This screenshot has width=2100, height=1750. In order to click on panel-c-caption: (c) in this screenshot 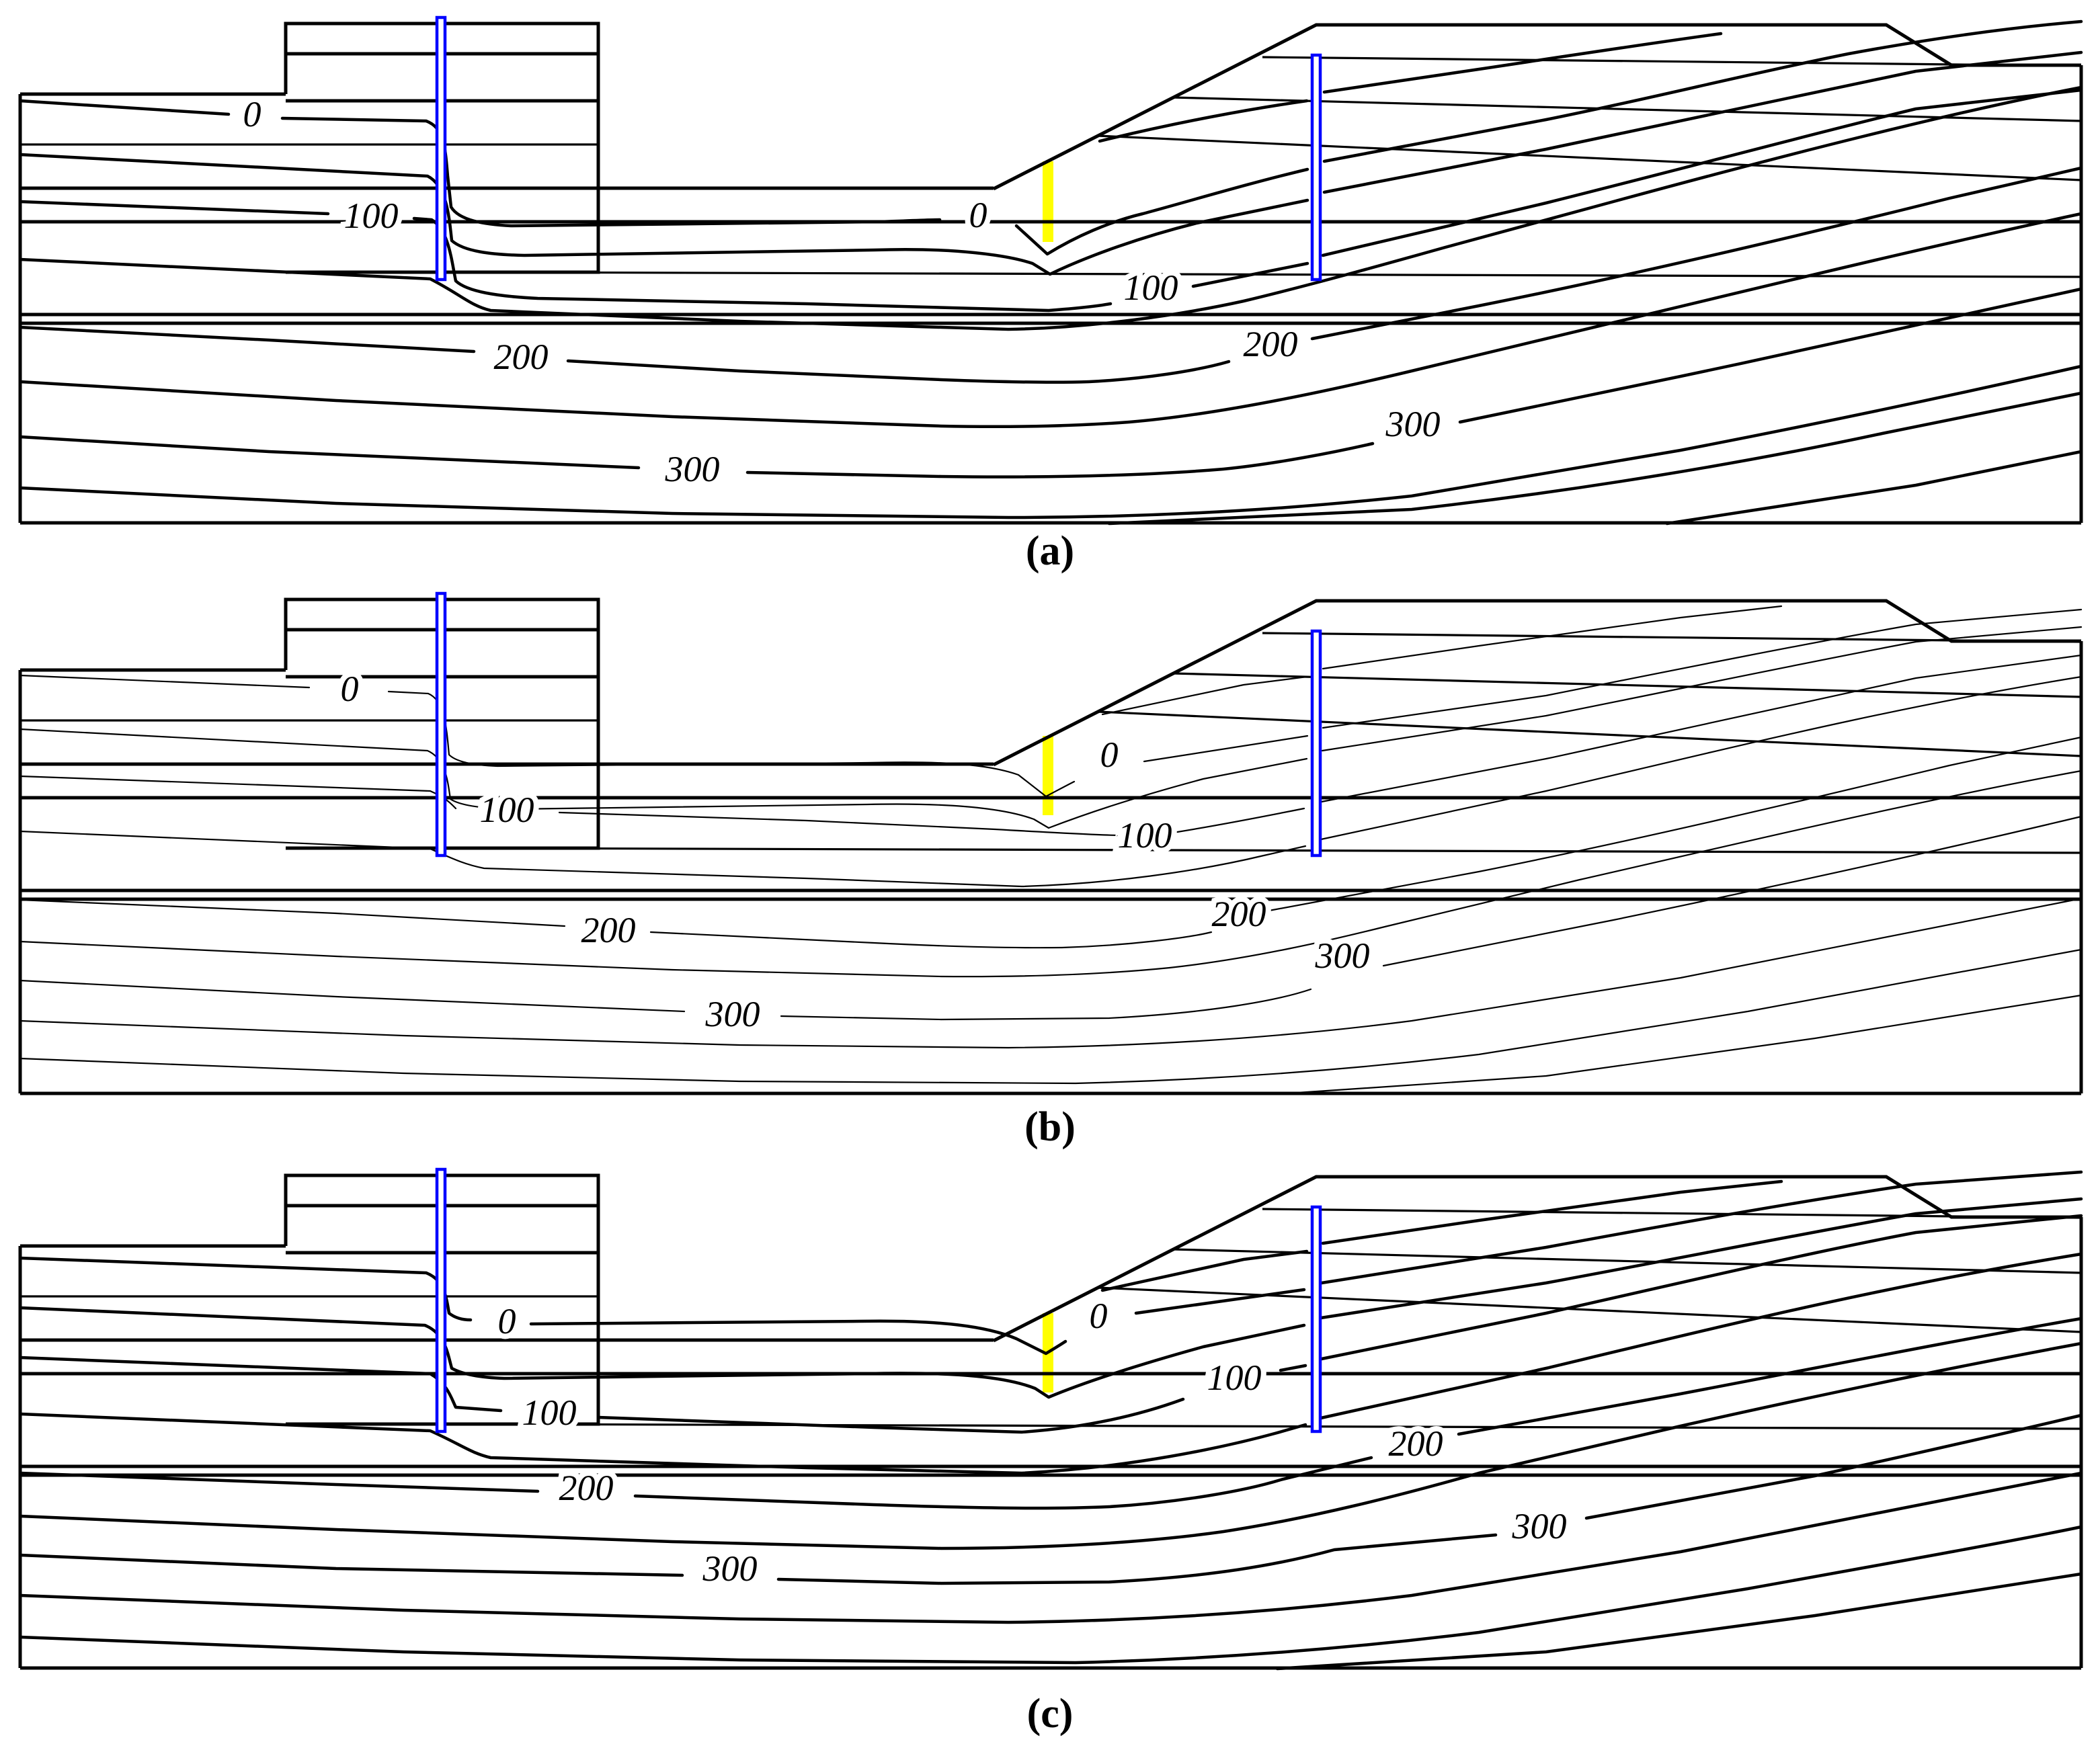, I will do `click(1050, 1714)`.